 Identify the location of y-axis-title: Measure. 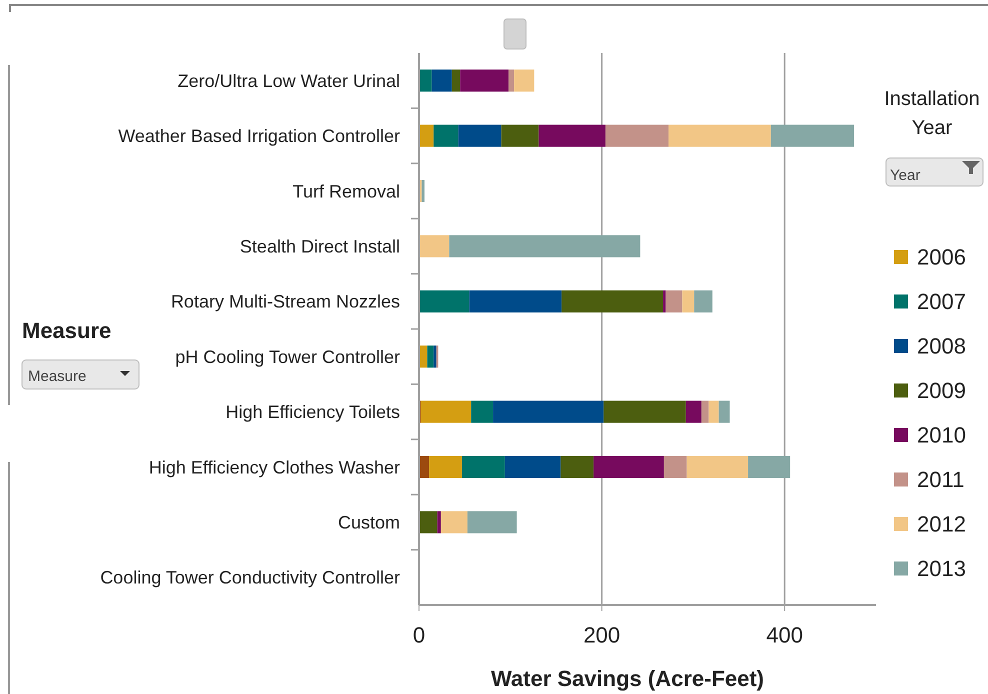
(67, 330).